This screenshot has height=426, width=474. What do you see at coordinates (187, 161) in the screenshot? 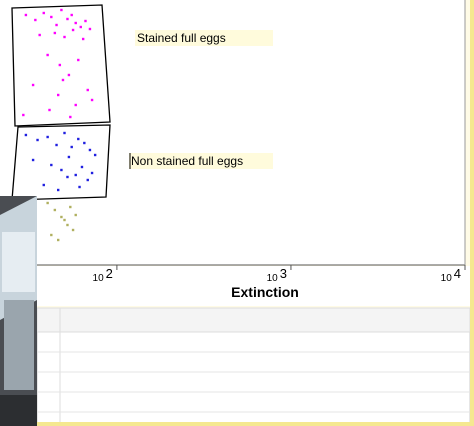
I see `annotation: Non stained full eggs` at bounding box center [187, 161].